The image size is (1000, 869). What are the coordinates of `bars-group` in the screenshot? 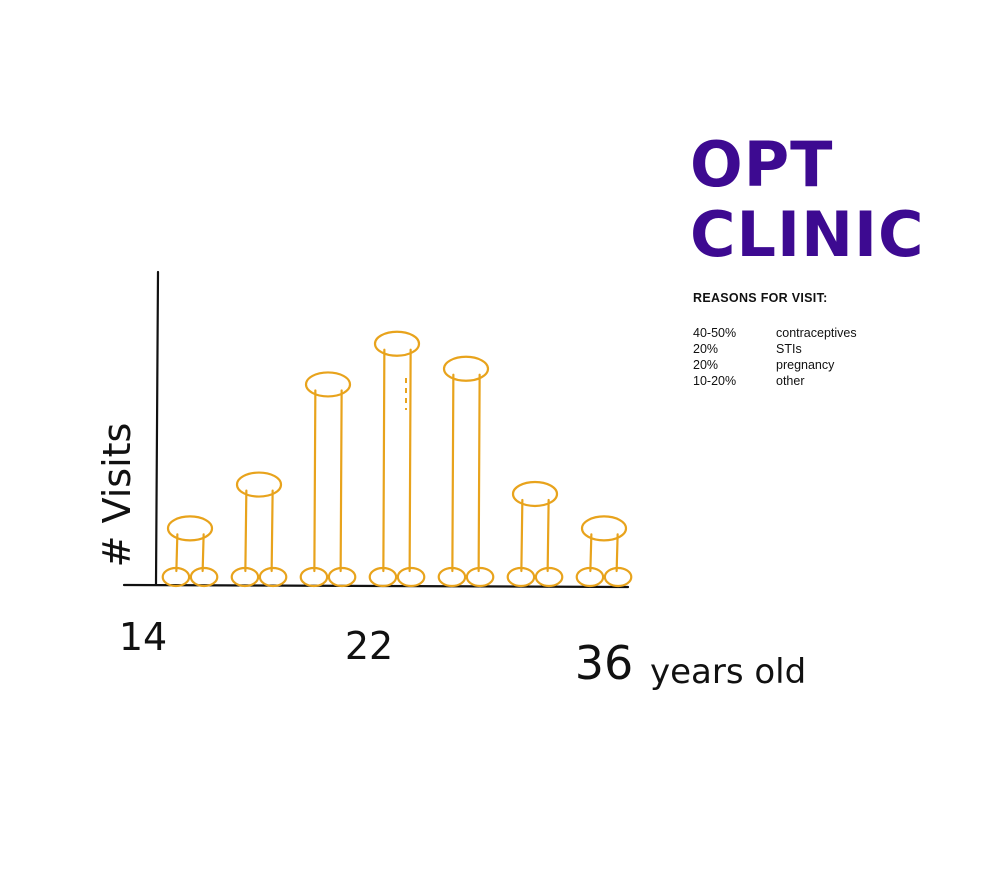 It's located at (397, 459).